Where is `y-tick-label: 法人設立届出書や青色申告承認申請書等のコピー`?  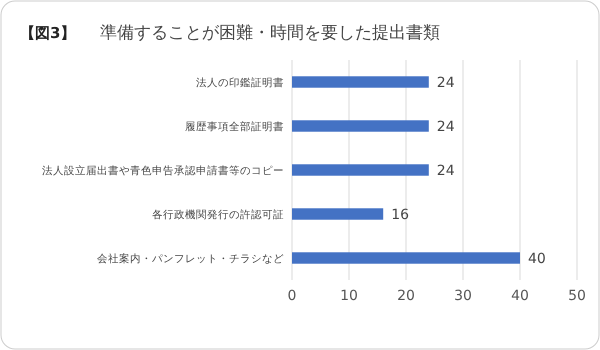 y-tick-label: 法人設立届出書や青色申告承認申請書等のコピー is located at coordinates (163, 170).